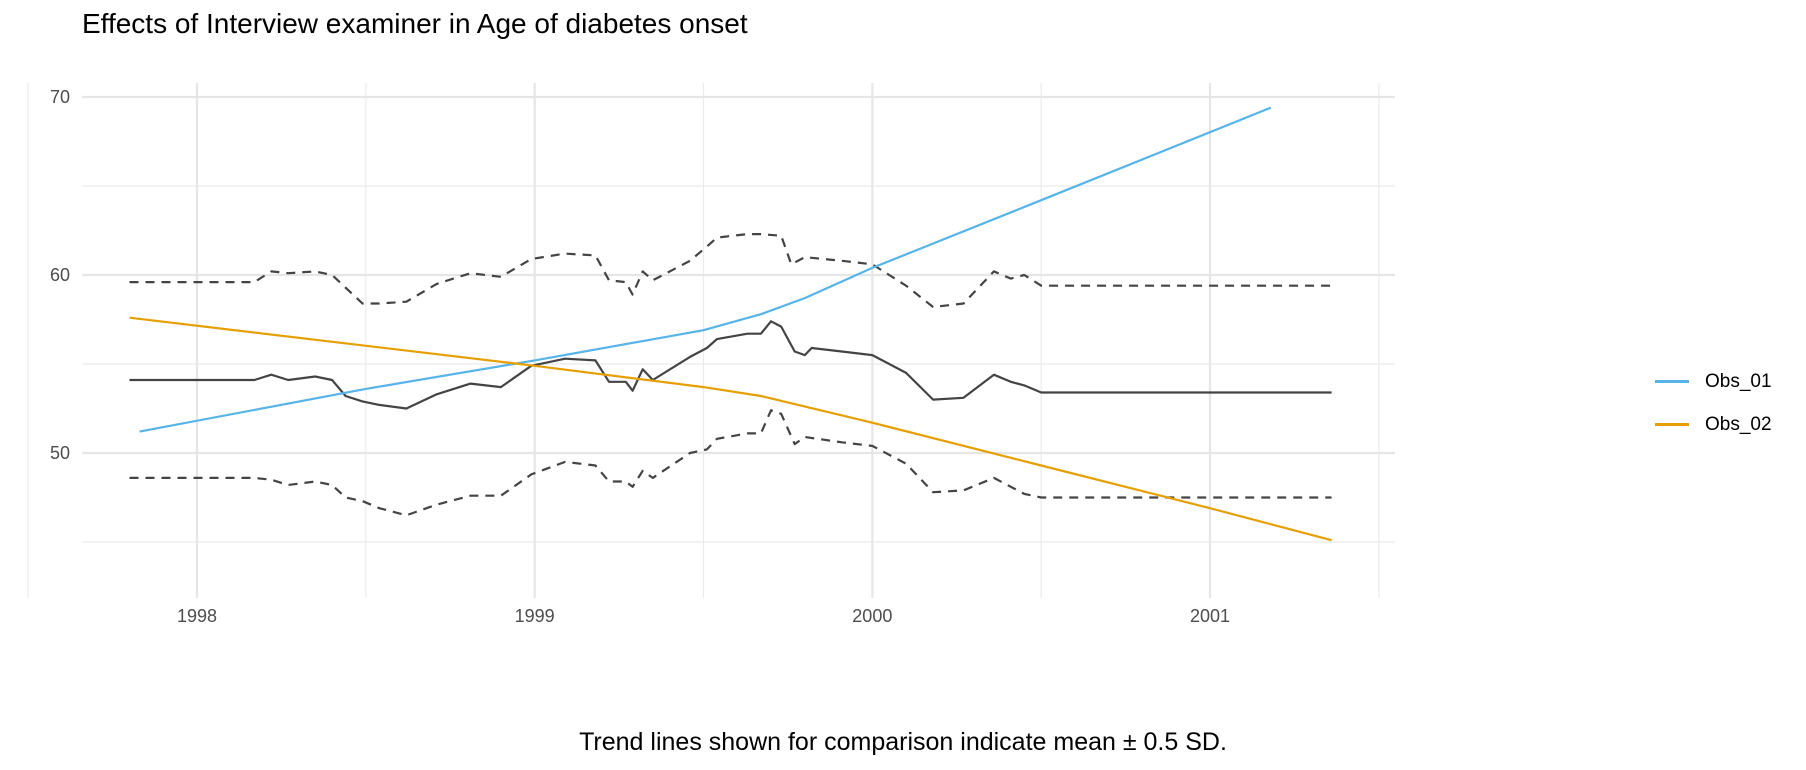  I want to click on series-line-mean, so click(730, 365).